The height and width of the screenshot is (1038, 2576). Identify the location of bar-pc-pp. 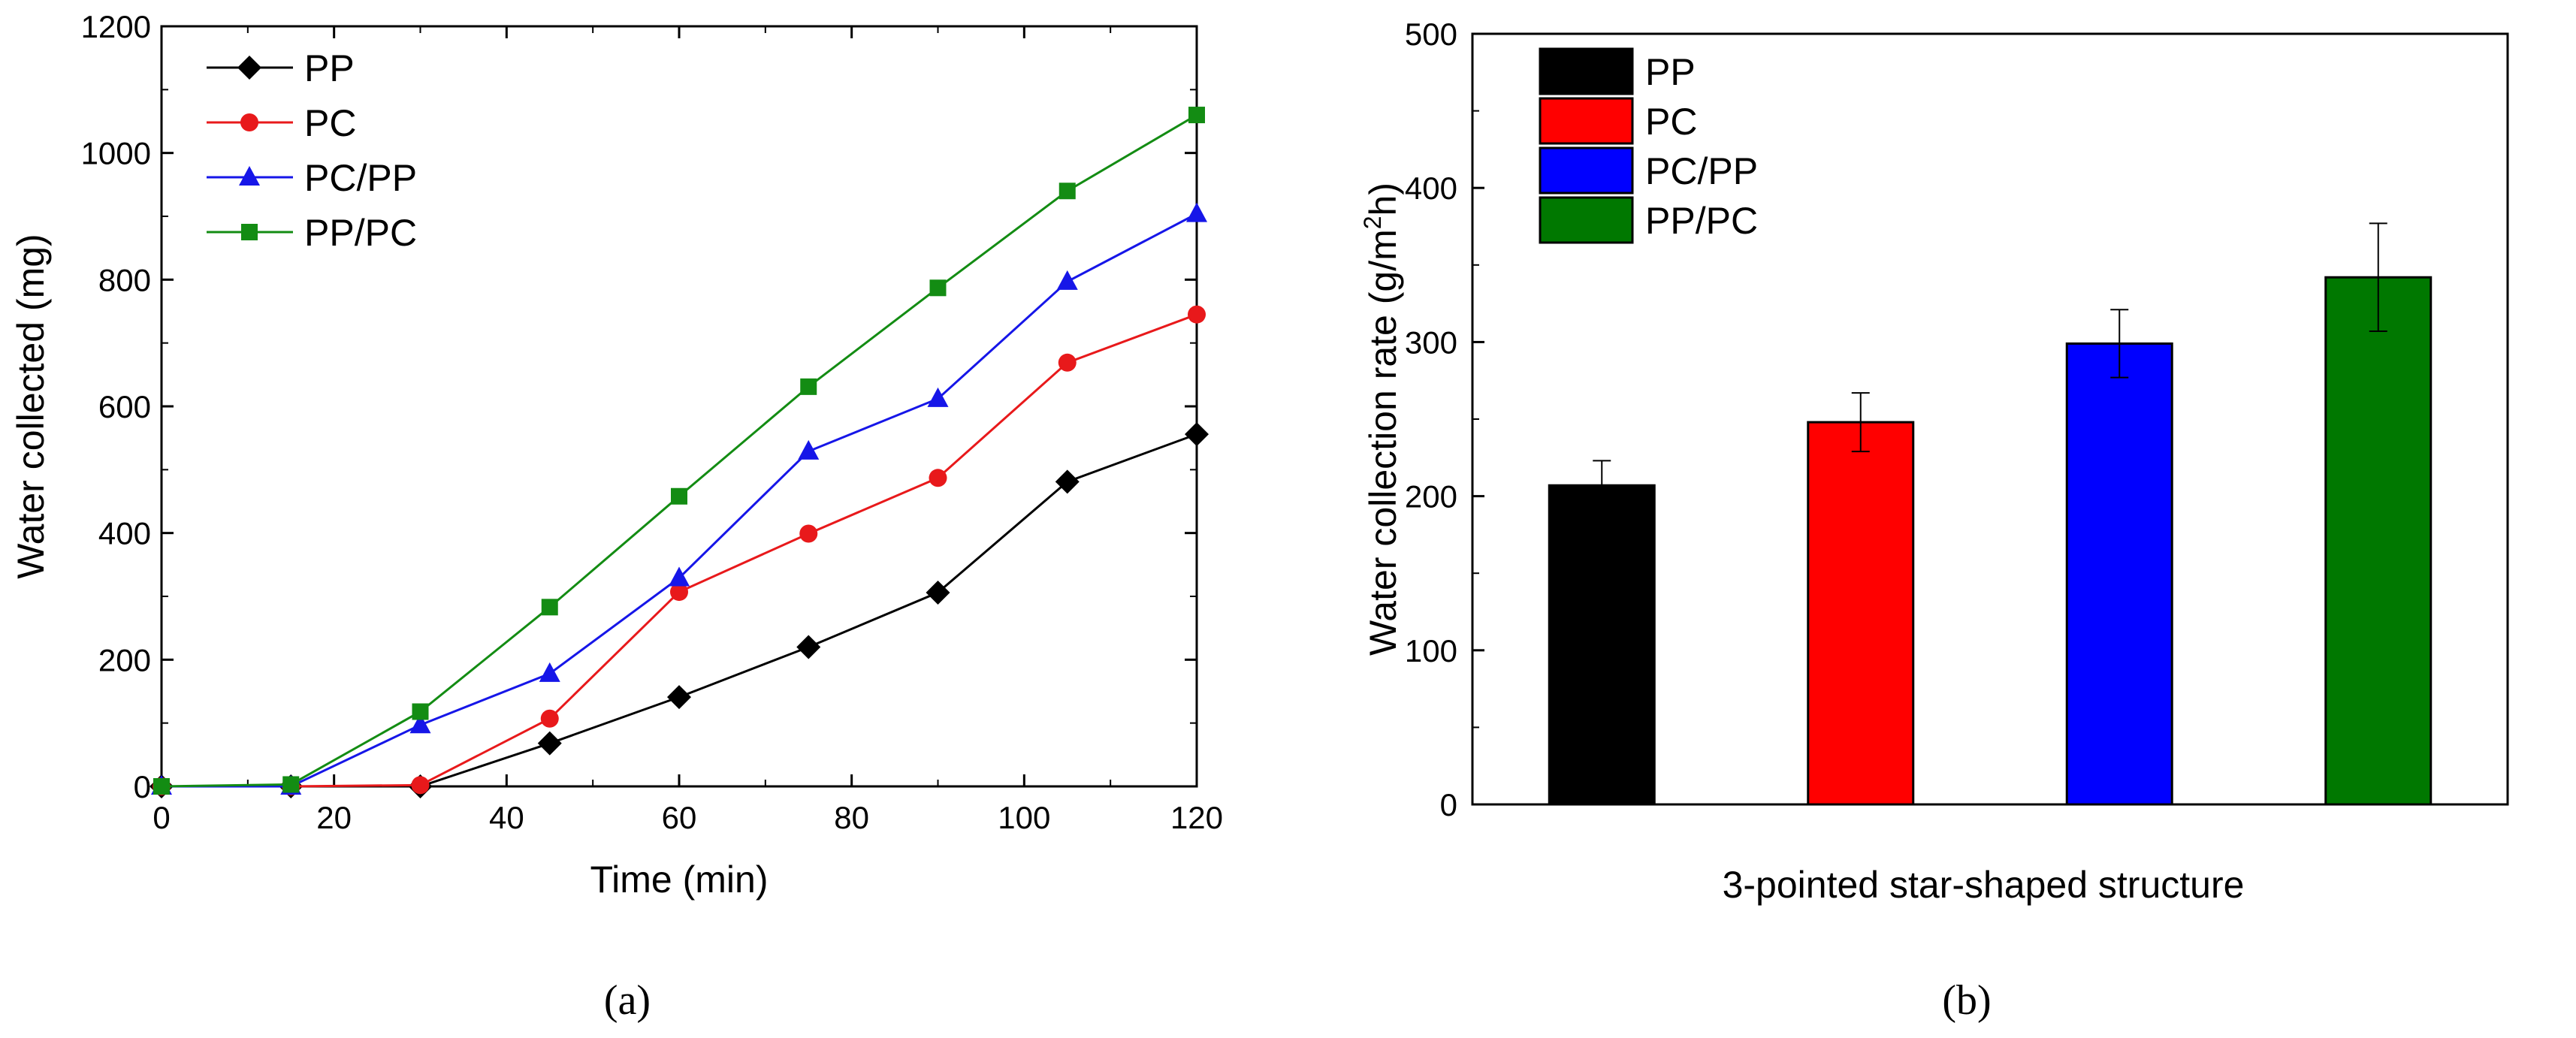
(2119, 574).